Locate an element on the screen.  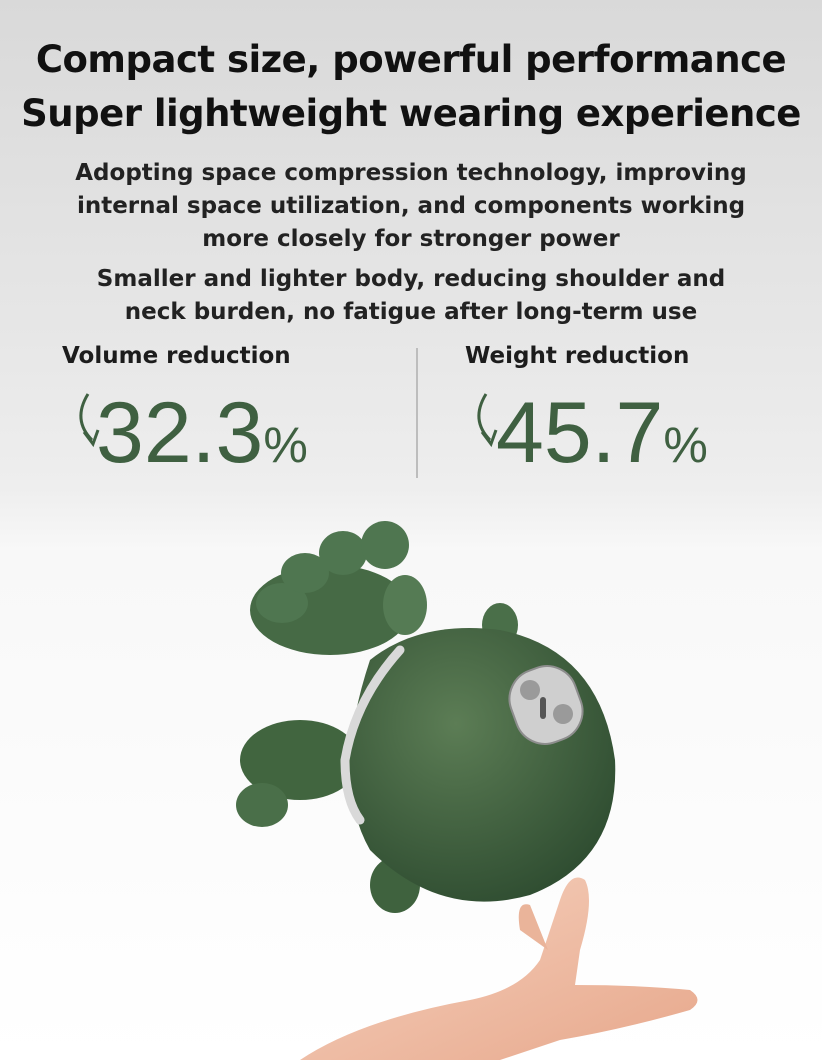
stat-value: 32.3% is located at coordinates (202, 433).